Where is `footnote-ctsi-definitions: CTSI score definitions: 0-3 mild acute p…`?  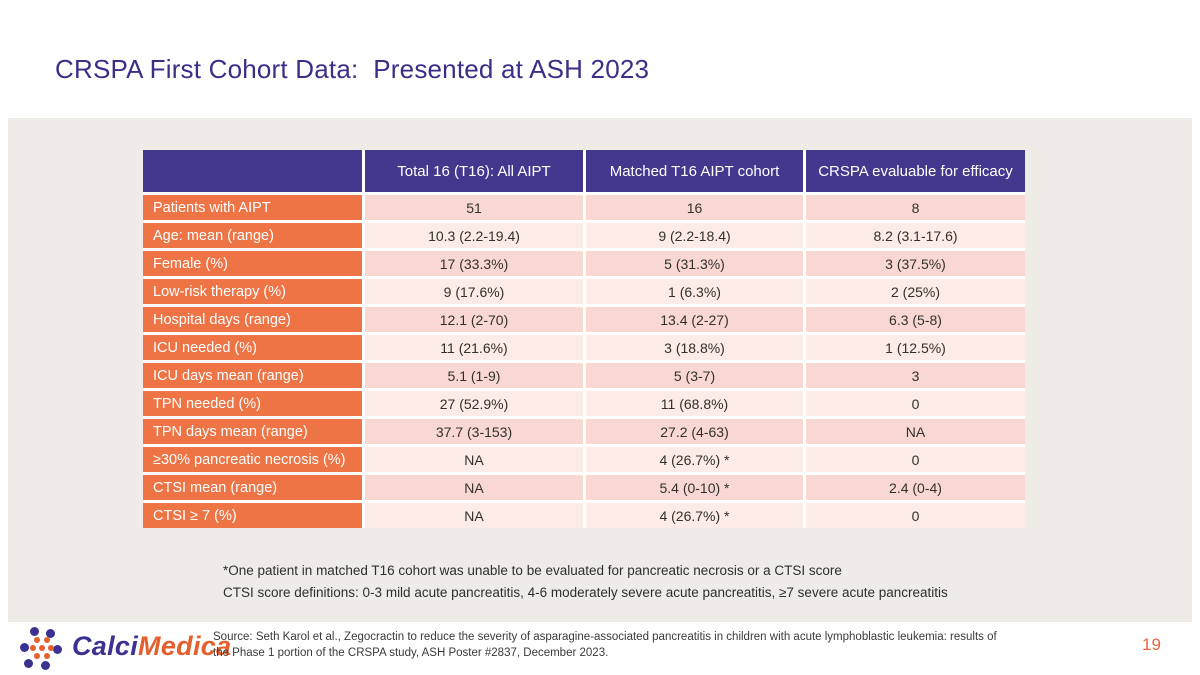
footnote-ctsi-definitions: CTSI score definitions: 0-3 mild acute p… is located at coordinates (585, 593).